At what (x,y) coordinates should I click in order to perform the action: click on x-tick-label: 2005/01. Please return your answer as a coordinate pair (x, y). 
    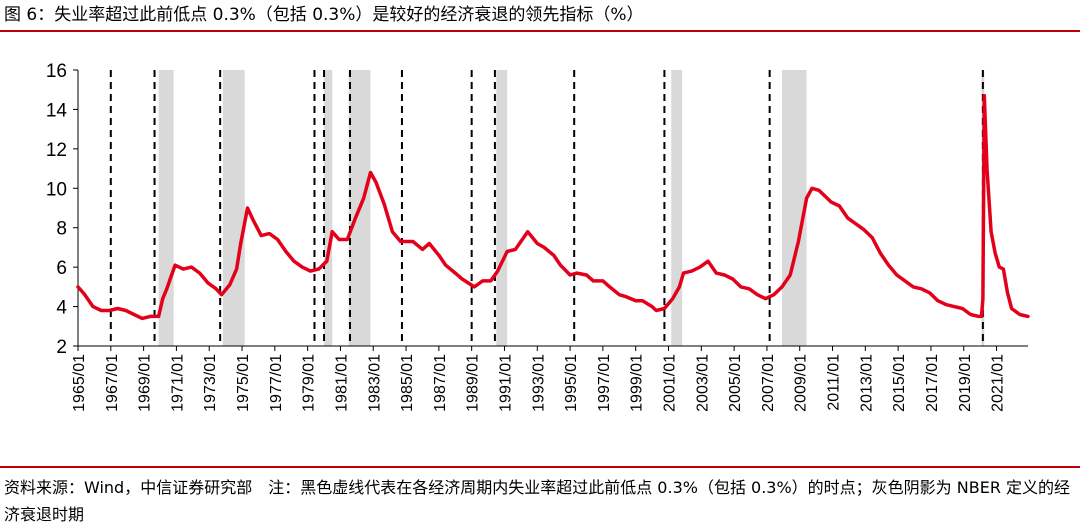
    Looking at the image, I should click on (735, 383).